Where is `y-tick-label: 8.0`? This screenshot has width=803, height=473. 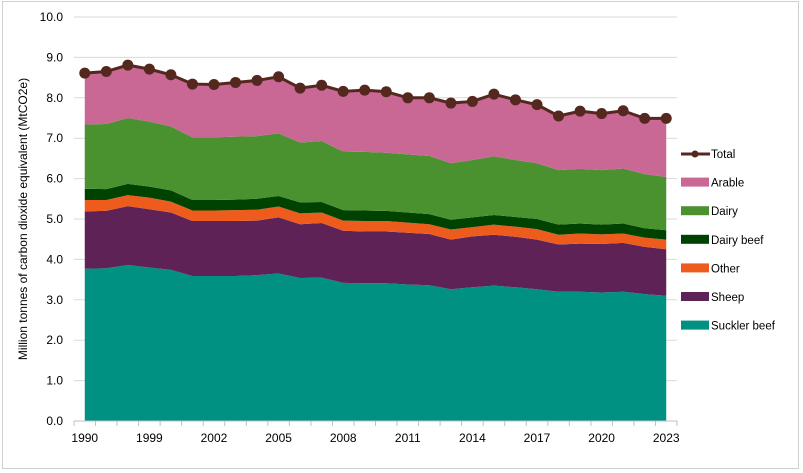
y-tick-label: 8.0 is located at coordinates (54, 98).